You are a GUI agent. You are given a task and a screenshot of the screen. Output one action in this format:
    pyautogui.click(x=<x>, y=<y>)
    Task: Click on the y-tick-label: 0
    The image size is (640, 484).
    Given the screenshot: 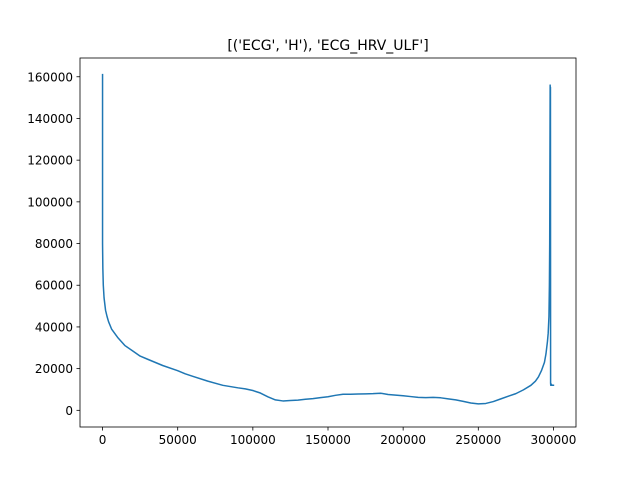 What is the action you would take?
    pyautogui.click(x=69, y=411)
    